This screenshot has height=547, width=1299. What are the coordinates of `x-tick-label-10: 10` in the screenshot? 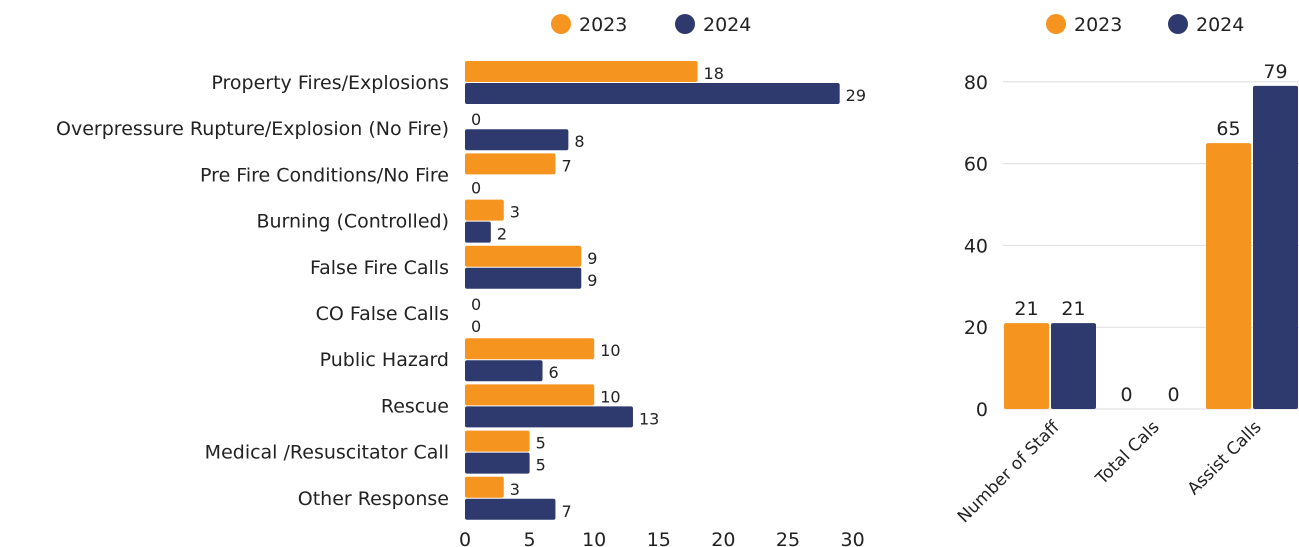 It's located at (594, 538).